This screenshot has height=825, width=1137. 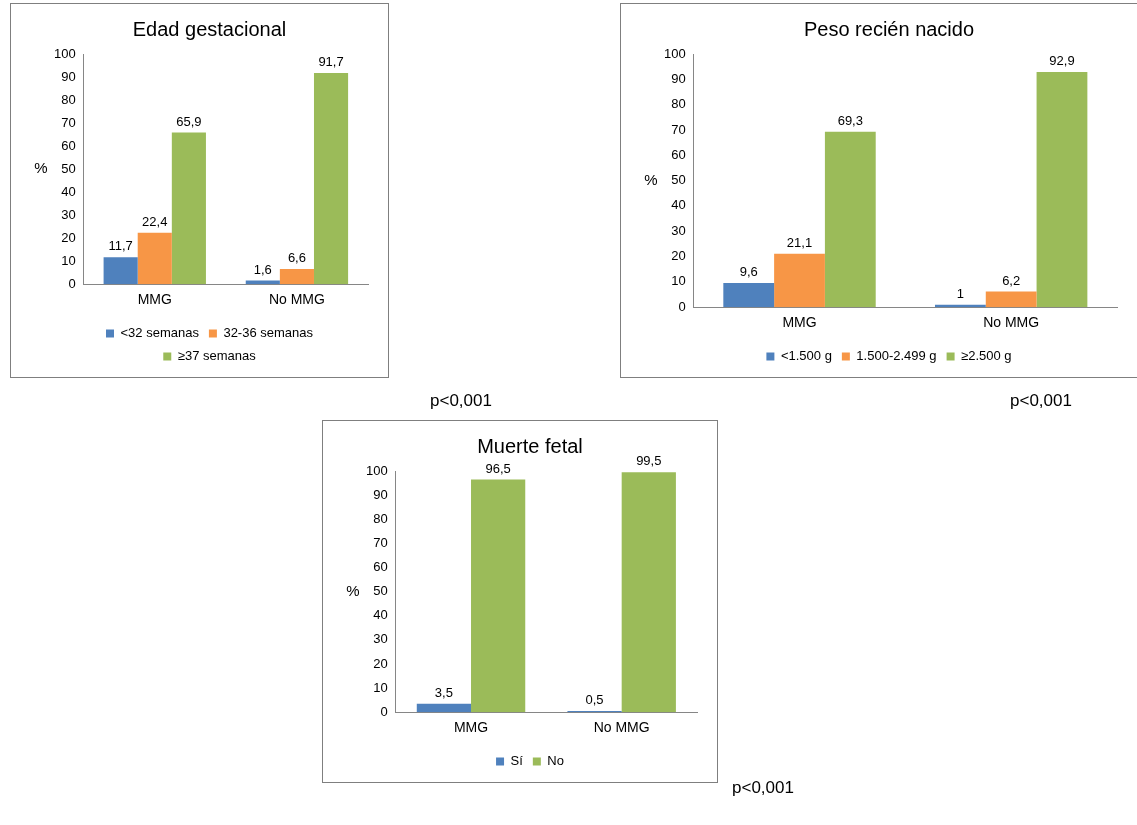 What do you see at coordinates (806, 356) in the screenshot?
I see `legend-label: <1.500 g` at bounding box center [806, 356].